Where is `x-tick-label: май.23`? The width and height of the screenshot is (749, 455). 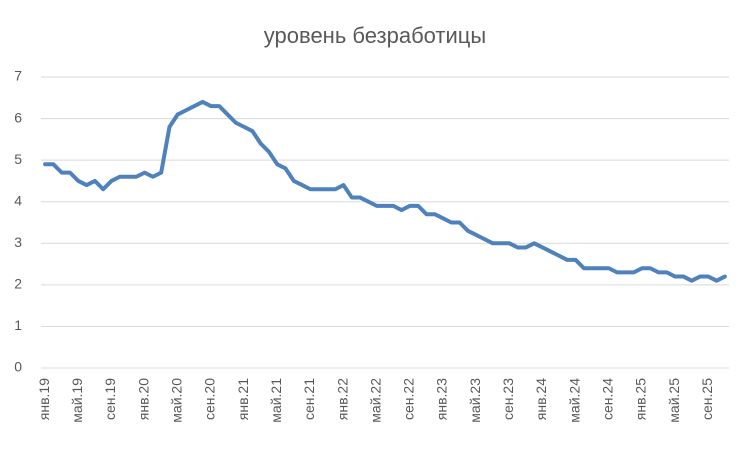
x-tick-label: май.23 is located at coordinates (475, 400).